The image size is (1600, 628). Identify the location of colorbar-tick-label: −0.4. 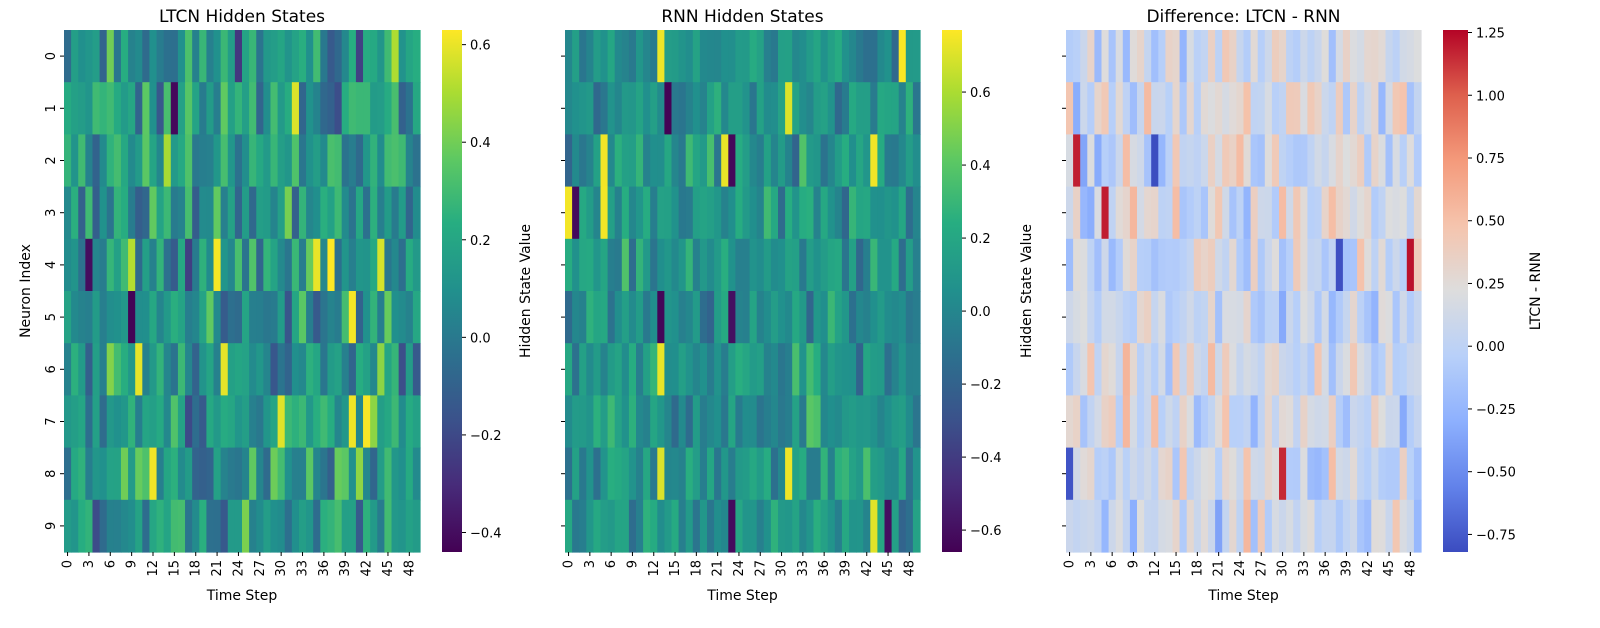
(986, 458).